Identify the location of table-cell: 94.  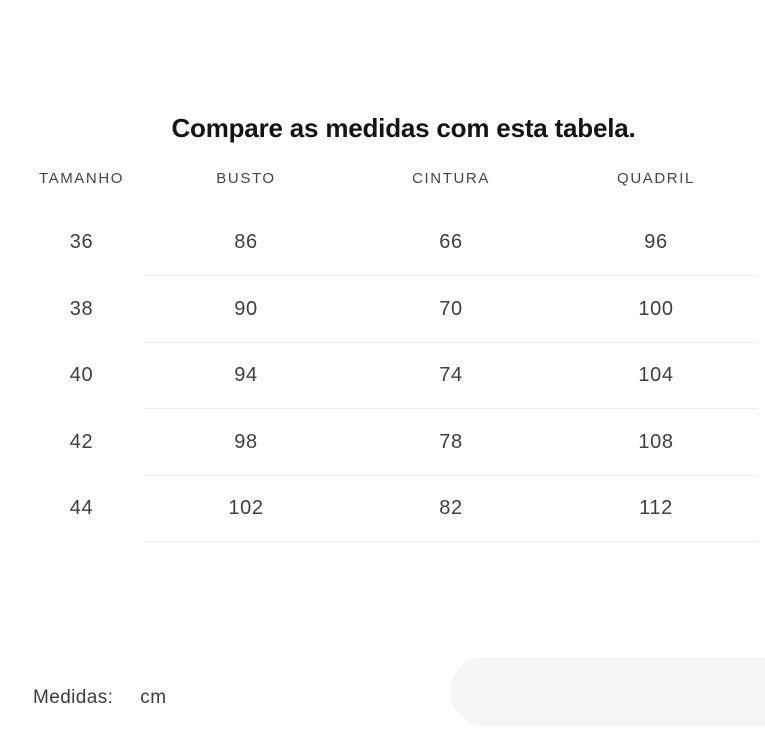
(246, 375).